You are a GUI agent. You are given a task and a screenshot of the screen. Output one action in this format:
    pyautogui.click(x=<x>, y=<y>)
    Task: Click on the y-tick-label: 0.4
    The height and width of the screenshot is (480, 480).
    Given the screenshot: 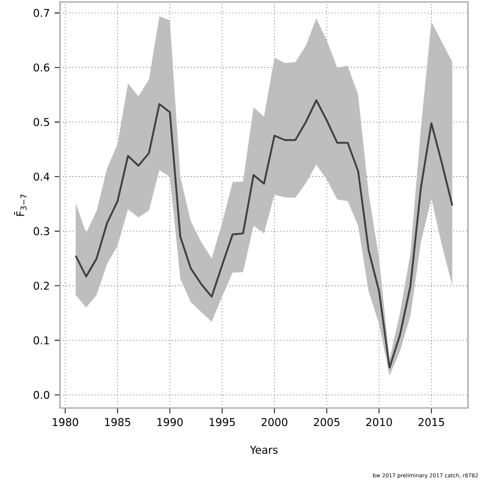 What is the action you would take?
    pyautogui.click(x=42, y=176)
    